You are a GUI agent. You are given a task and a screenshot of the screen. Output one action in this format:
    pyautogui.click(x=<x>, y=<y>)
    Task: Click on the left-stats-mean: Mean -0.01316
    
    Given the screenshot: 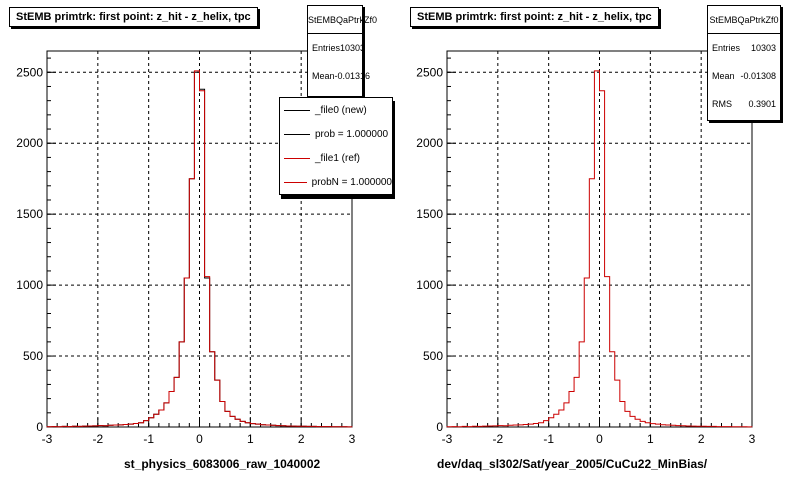 What is the action you would take?
    pyautogui.click(x=341, y=76)
    